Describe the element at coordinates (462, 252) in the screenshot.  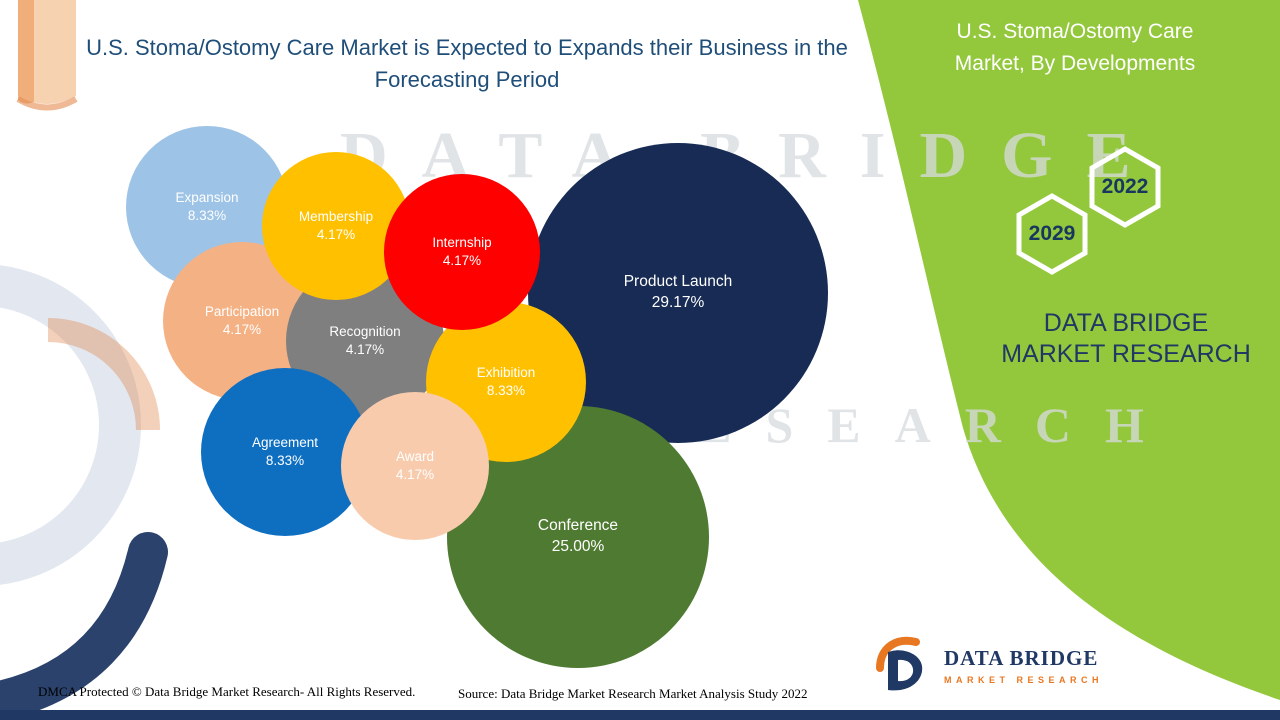
I see `bubble-internship: Internship 4.17%` at that location.